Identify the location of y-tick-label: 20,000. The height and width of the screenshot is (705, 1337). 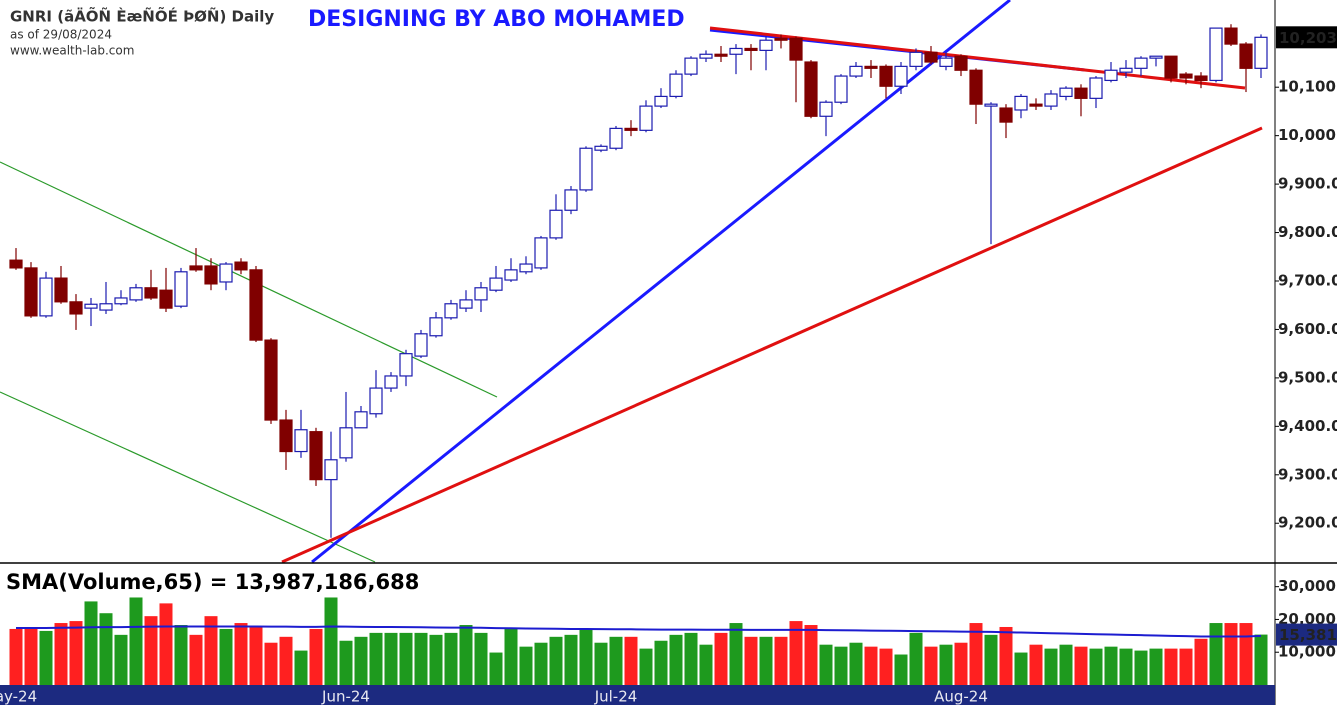
(1307, 619).